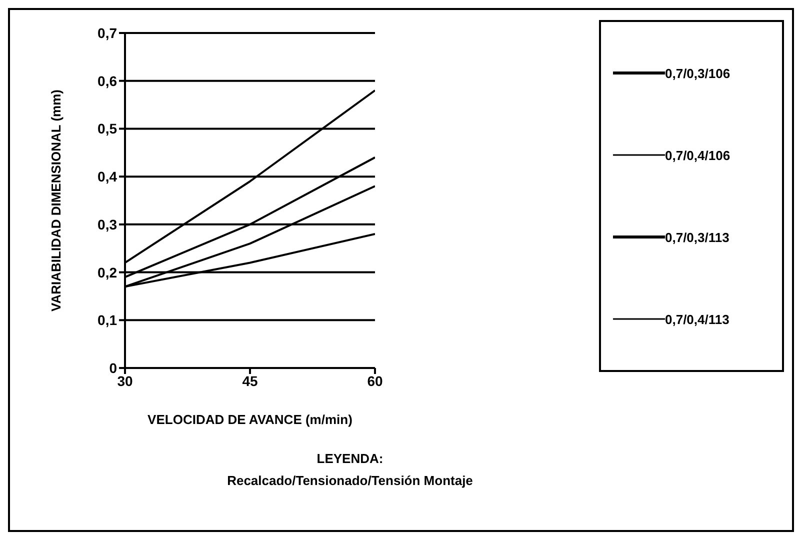 Image resolution: width=802 pixels, height=540 pixels. What do you see at coordinates (697, 155) in the screenshot?
I see `legend-label: 0,7/0,4/106` at bounding box center [697, 155].